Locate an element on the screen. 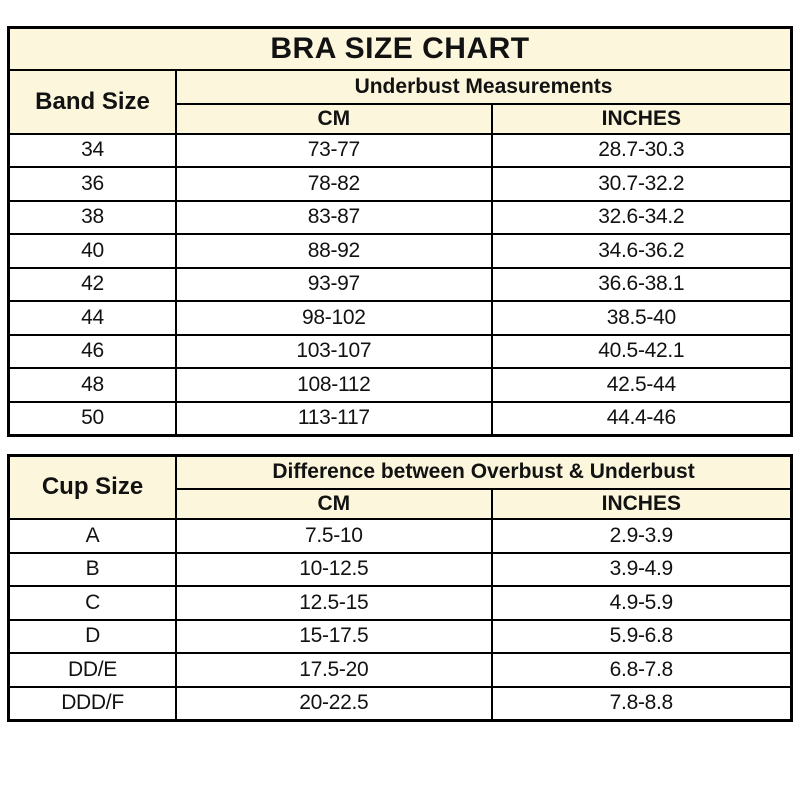 The image size is (800, 800). cup-size-cell: DDD/F is located at coordinates (92, 703).